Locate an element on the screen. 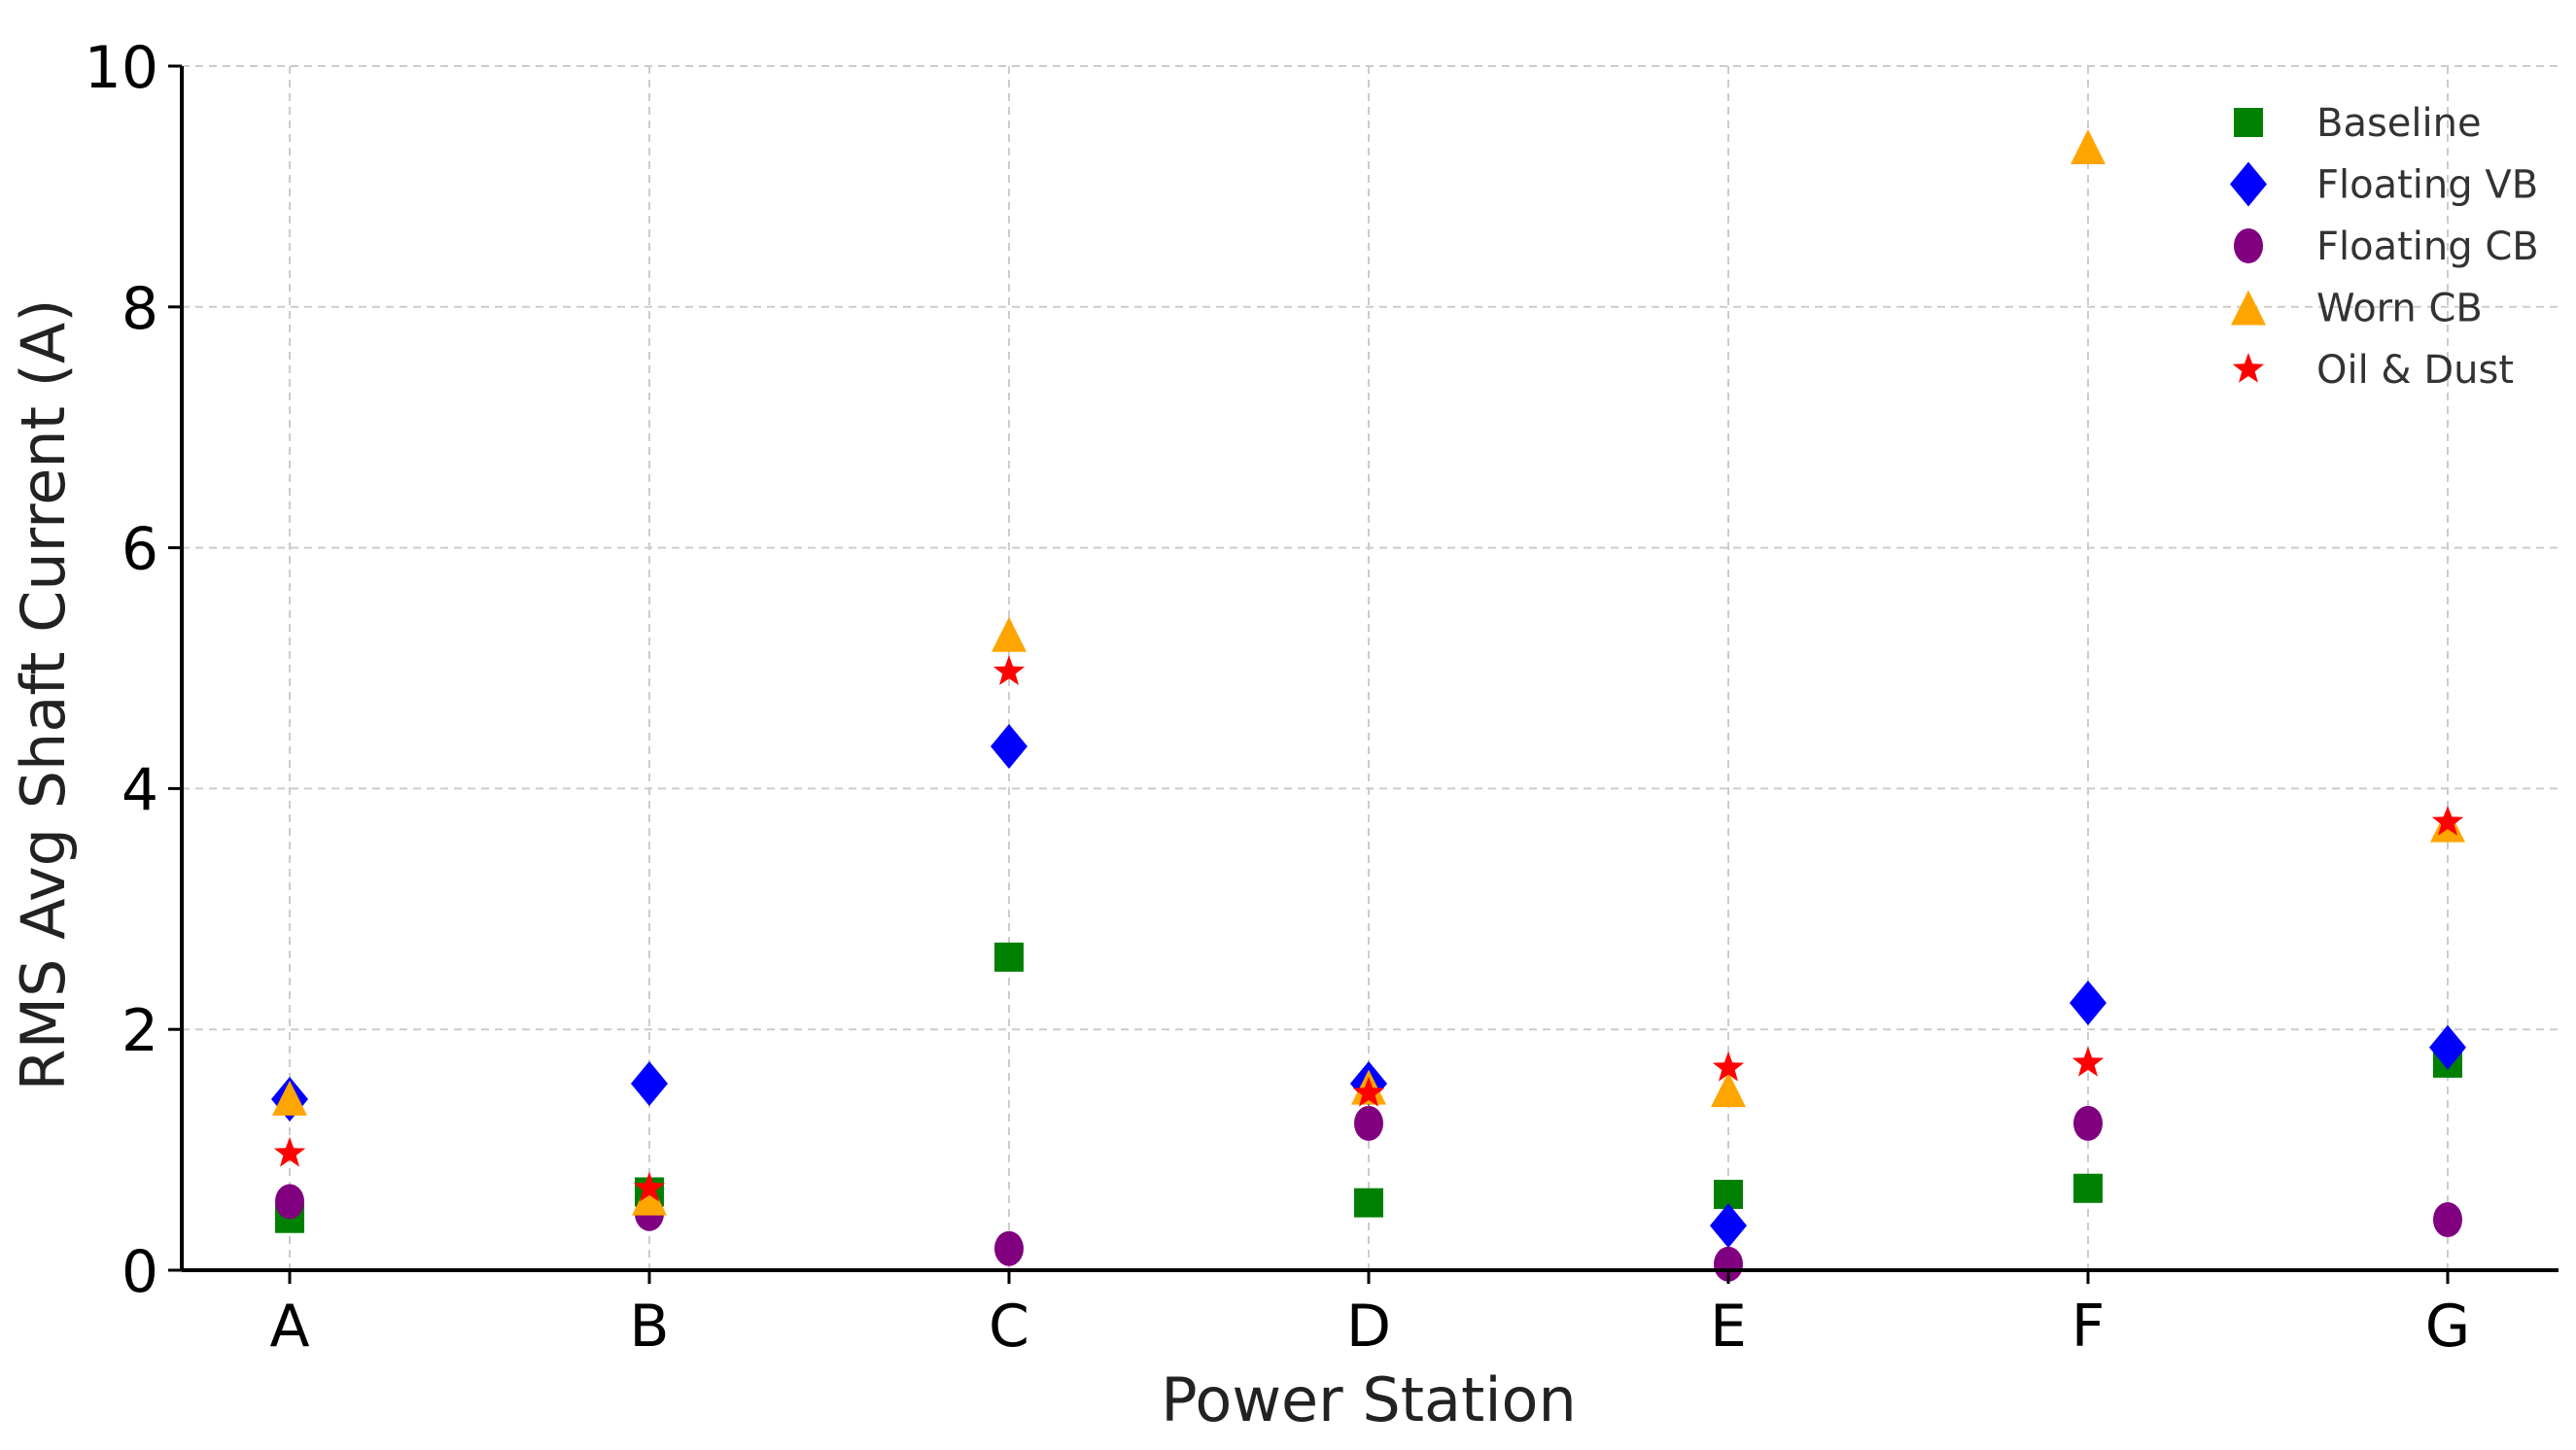  legend-label: Baseline is located at coordinates (2399, 123).